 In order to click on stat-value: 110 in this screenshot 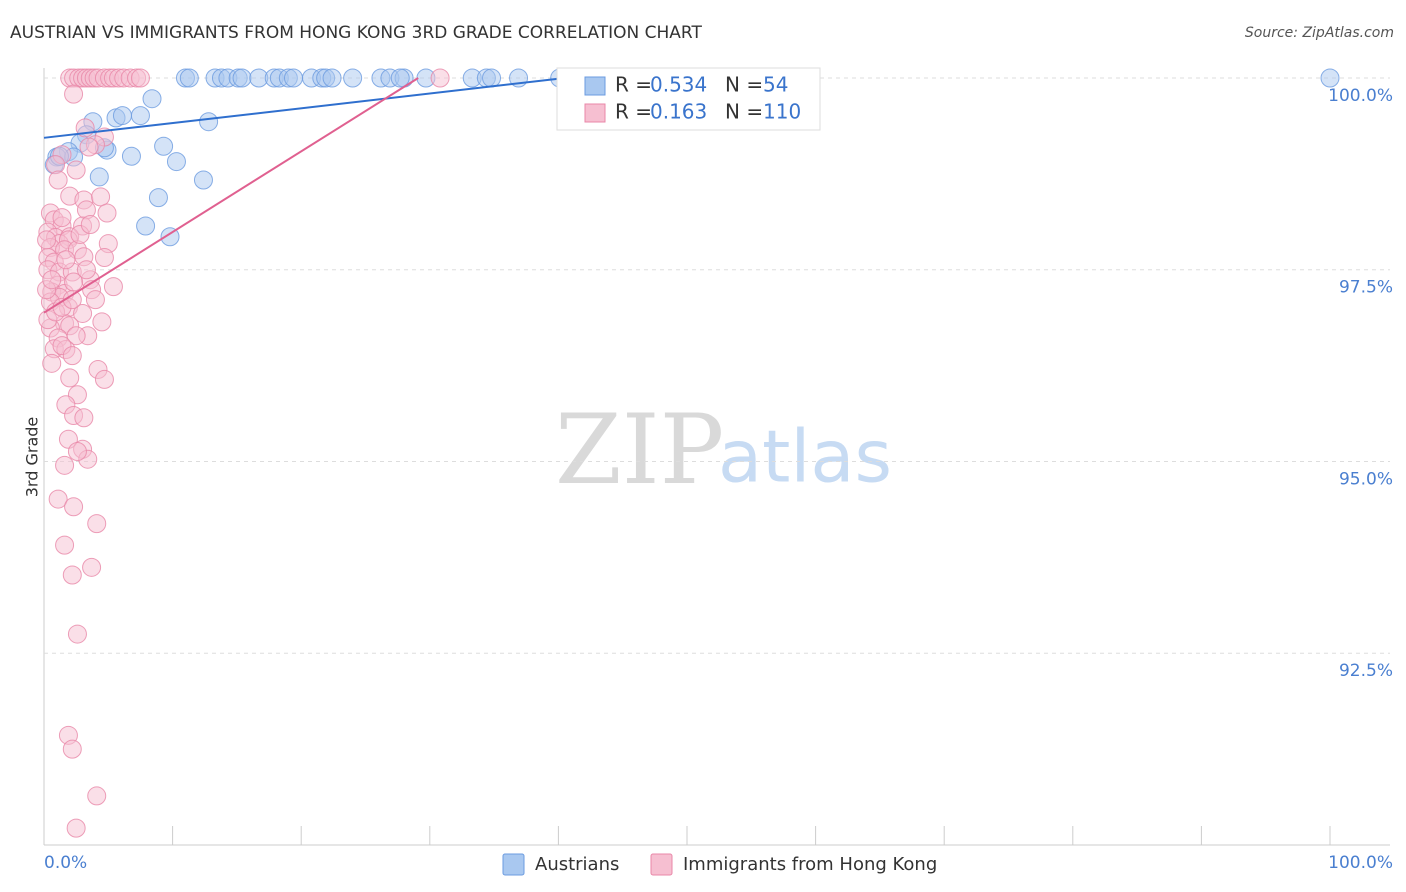, I will do `click(782, 112)`.